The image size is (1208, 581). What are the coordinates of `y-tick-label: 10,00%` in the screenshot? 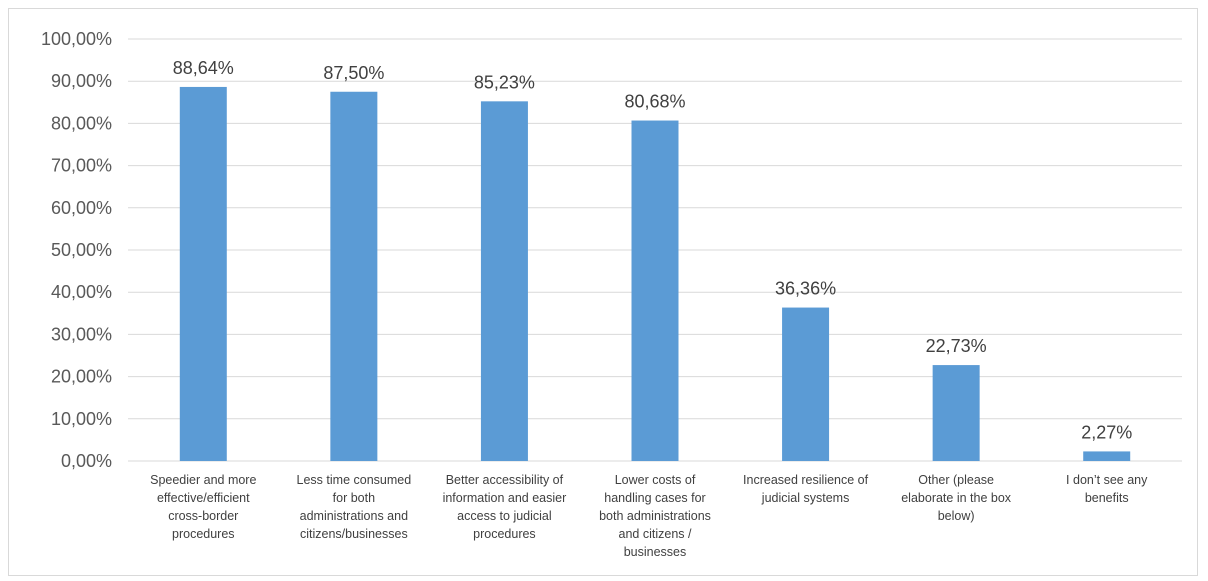 It's located at (81, 419).